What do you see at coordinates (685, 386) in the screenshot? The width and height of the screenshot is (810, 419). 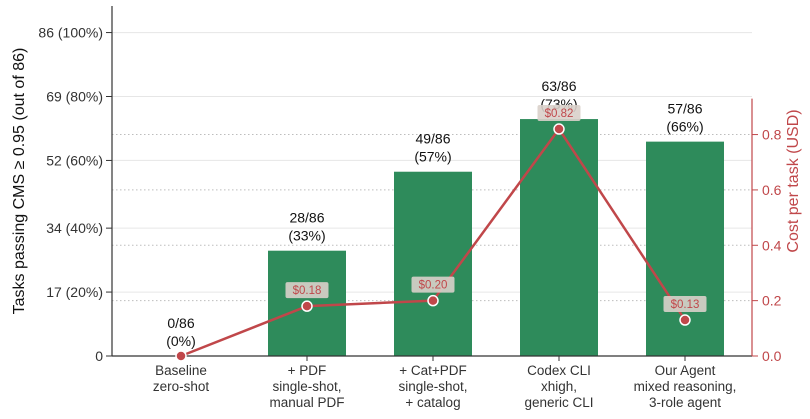 I see `category-label: mixed reasoning,` at bounding box center [685, 386].